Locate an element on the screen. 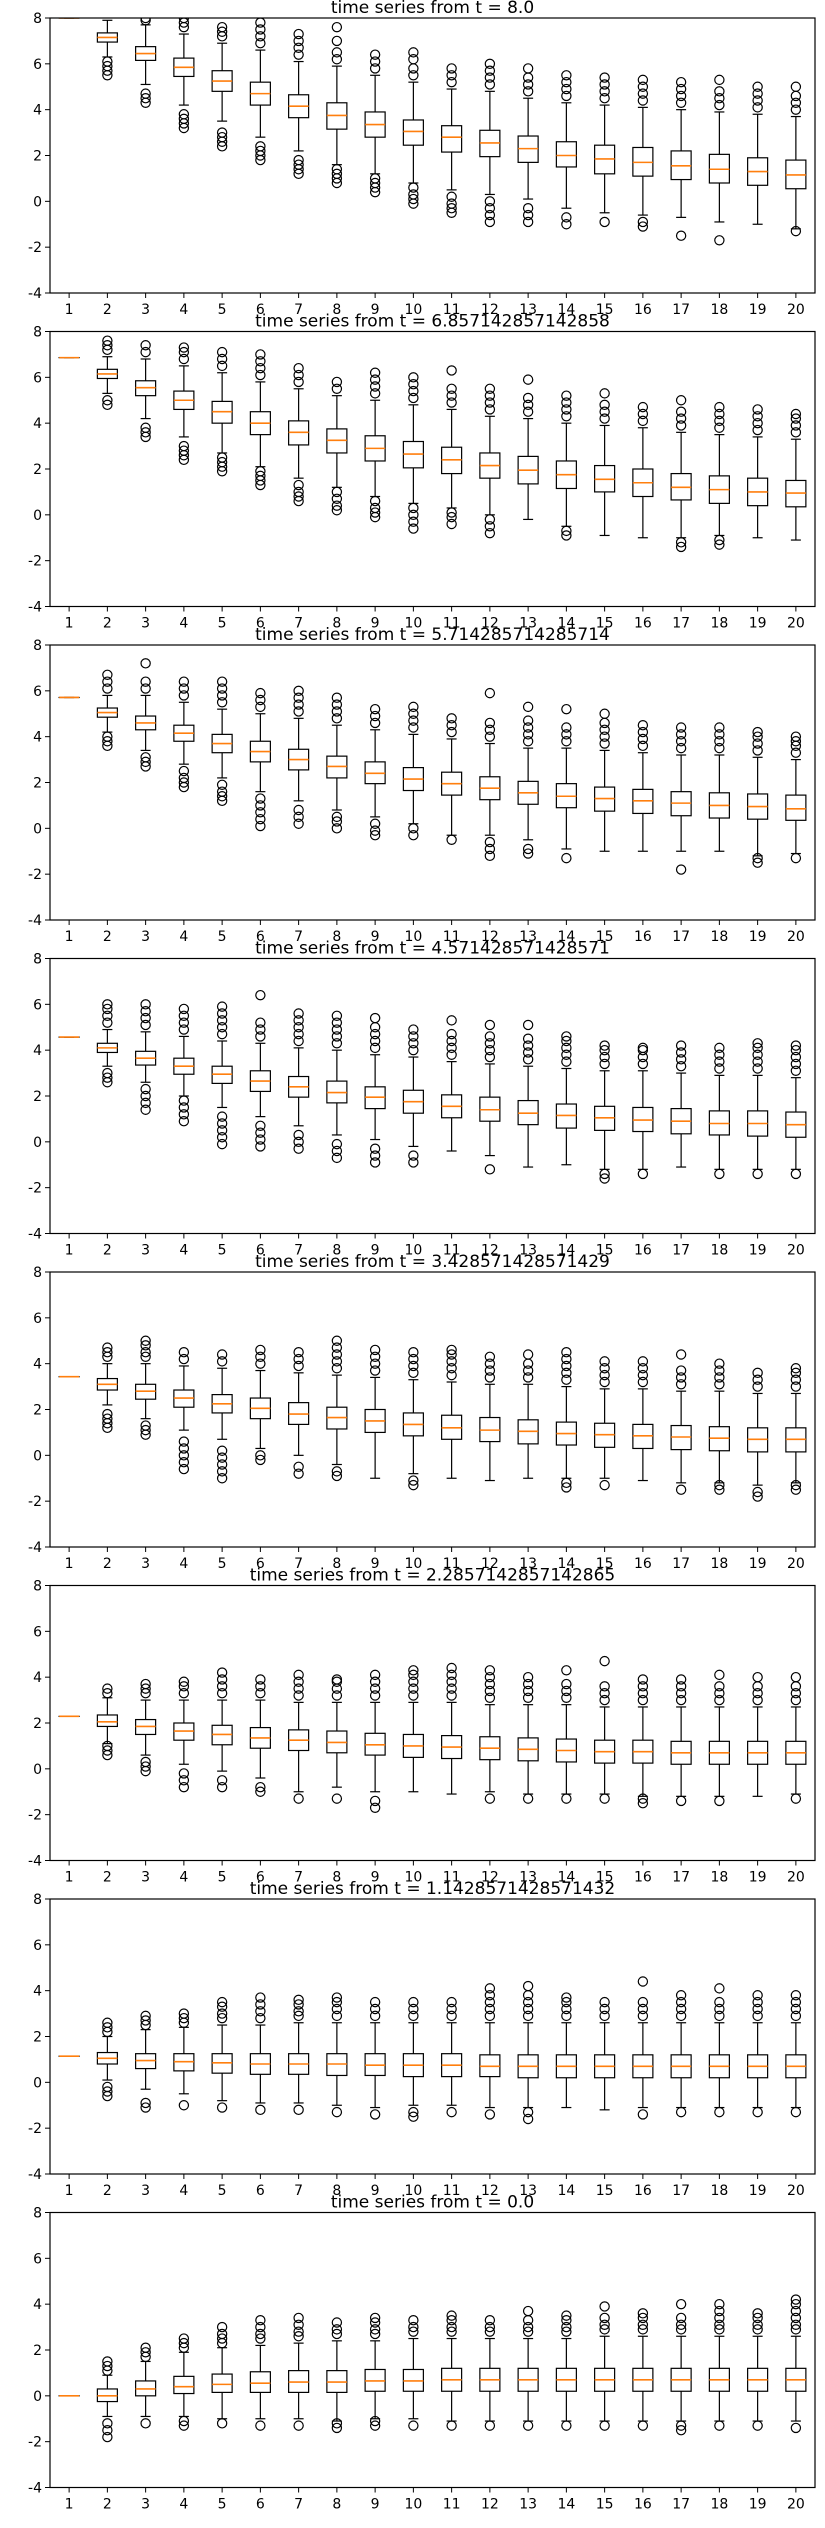 The image size is (825, 2528). y-tick-label: -2 is located at coordinates (35, 2443).